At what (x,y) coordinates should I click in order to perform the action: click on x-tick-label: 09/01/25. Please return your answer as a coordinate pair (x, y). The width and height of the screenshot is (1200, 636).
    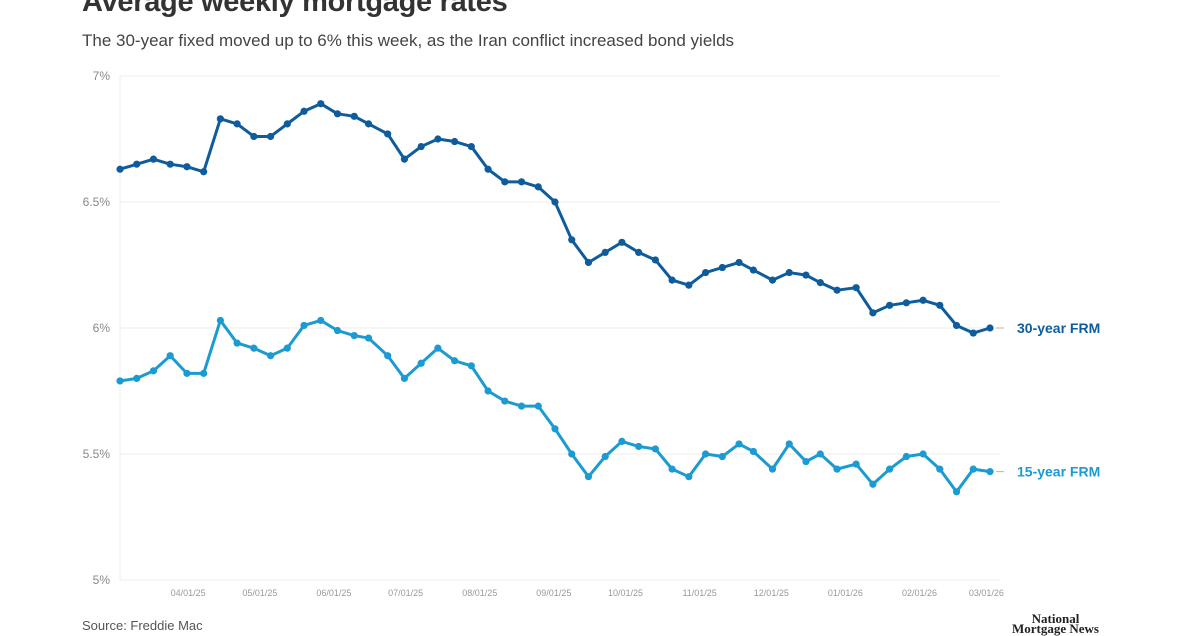
    Looking at the image, I should click on (553, 593).